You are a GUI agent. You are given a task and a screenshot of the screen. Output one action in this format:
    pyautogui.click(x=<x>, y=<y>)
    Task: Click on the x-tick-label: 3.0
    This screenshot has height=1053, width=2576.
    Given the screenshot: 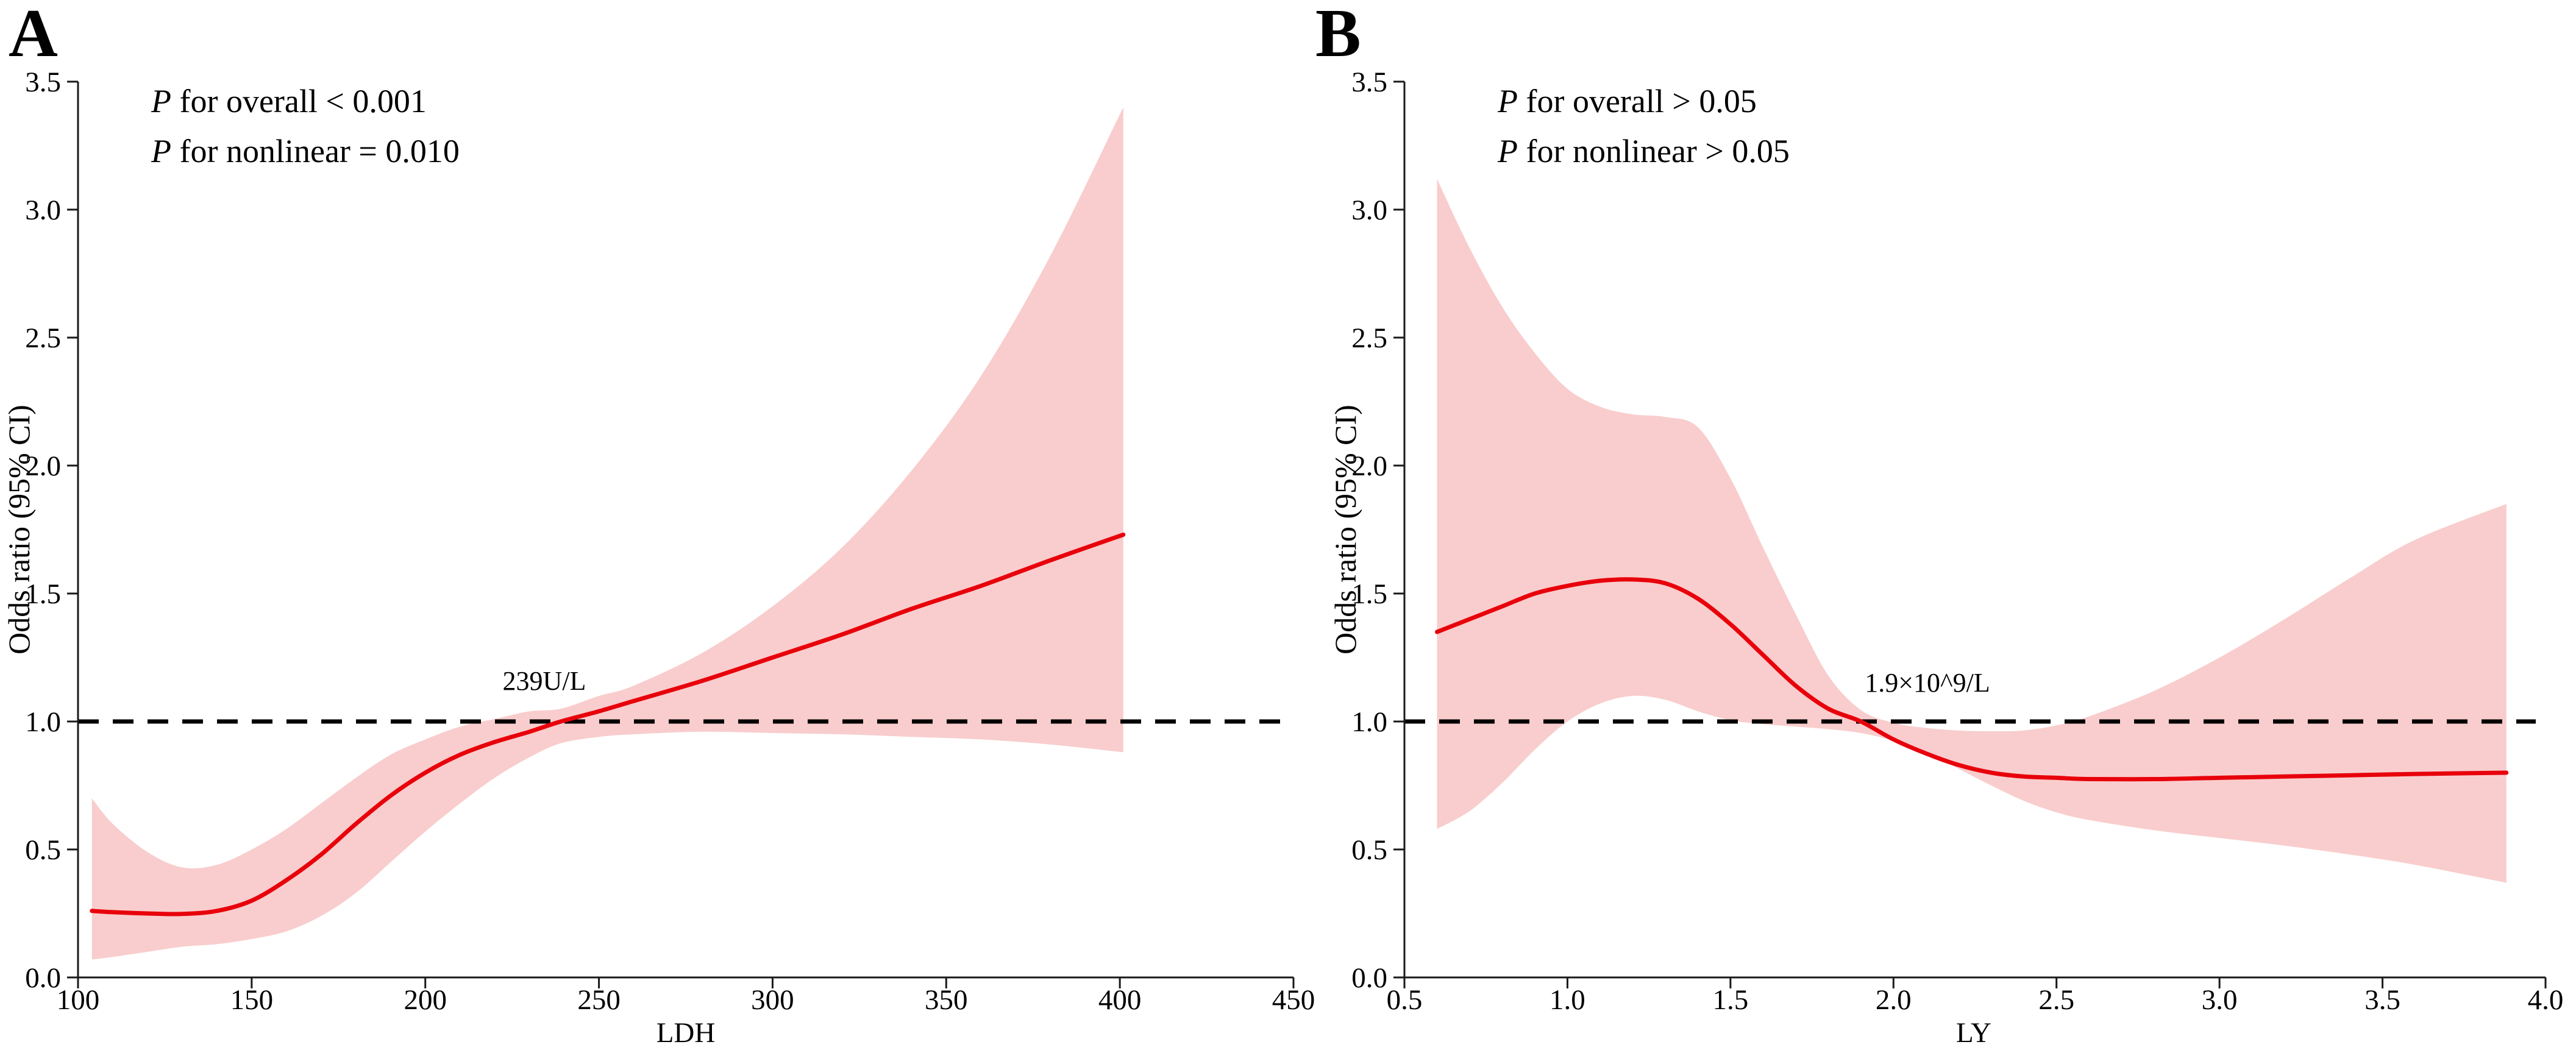 What is the action you would take?
    pyautogui.click(x=2220, y=1000)
    